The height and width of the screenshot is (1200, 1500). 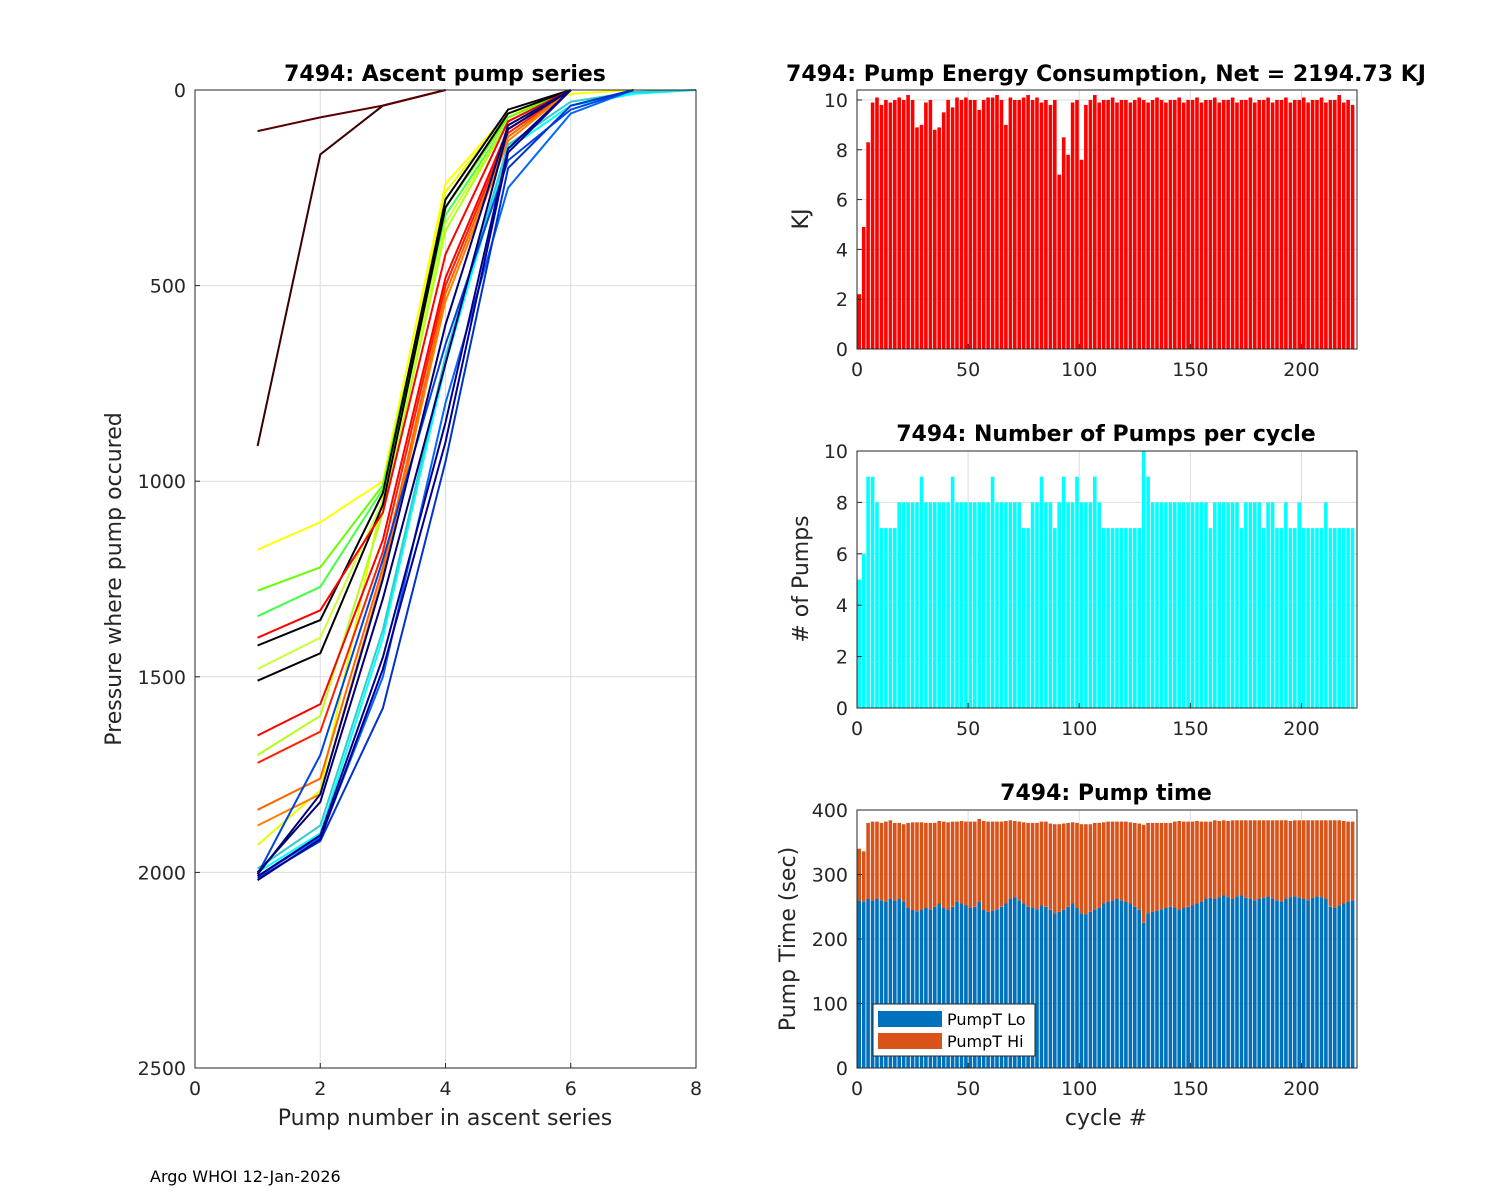 What do you see at coordinates (985, 1041) in the screenshot?
I see `legend-label-hi: PumpT Hi` at bounding box center [985, 1041].